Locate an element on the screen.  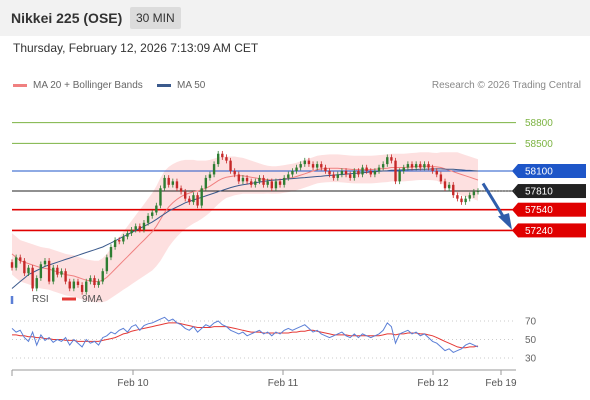
forecast-arrow-head is located at coordinates (505, 221).